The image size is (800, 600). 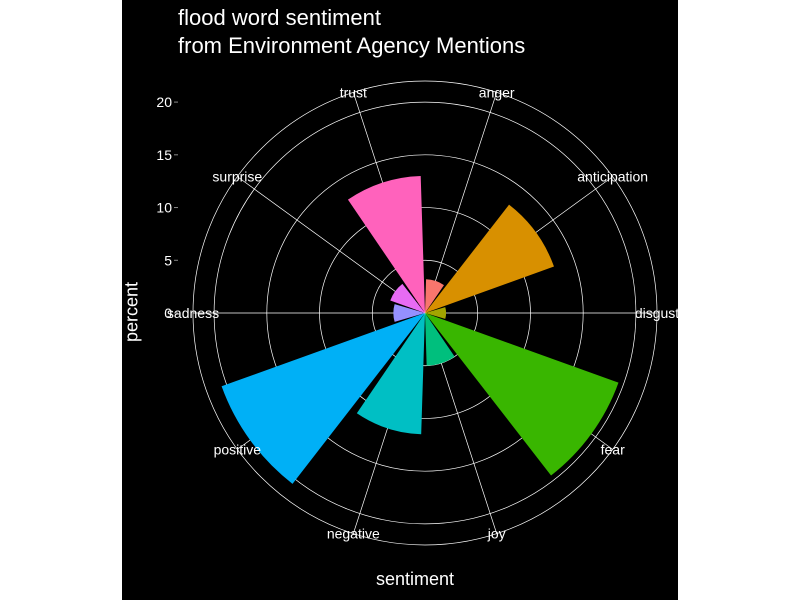 I want to click on bar-joy, so click(x=440, y=339).